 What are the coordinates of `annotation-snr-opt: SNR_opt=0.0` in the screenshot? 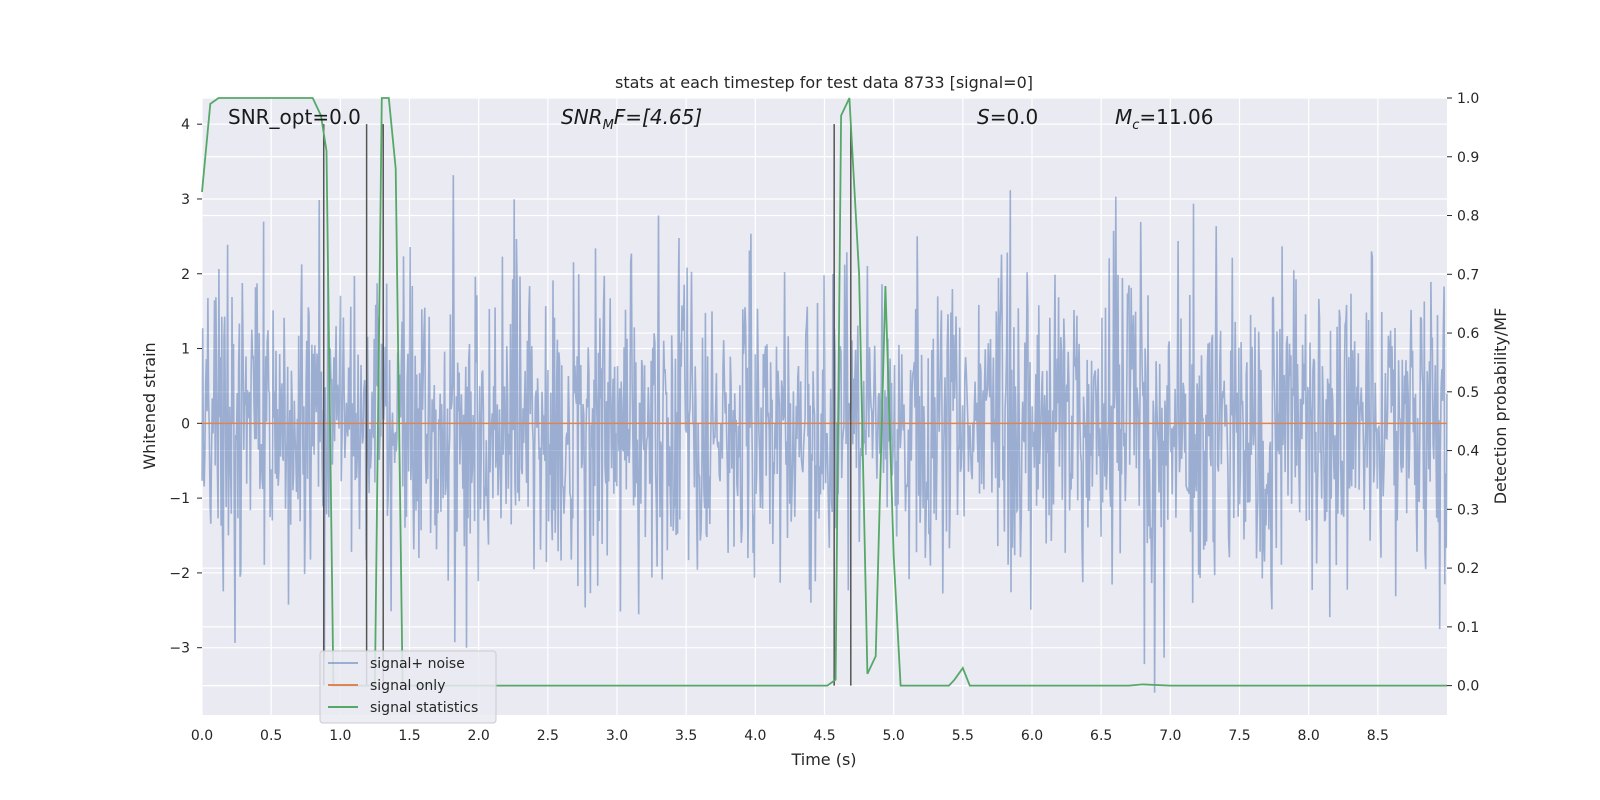 It's located at (294, 117).